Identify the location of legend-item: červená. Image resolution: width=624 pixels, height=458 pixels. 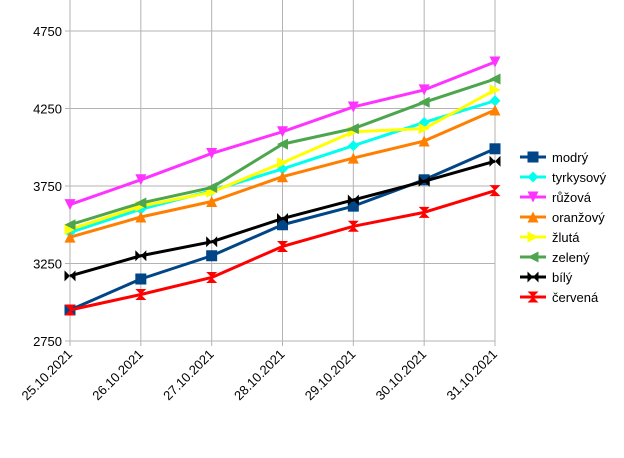
(559, 297).